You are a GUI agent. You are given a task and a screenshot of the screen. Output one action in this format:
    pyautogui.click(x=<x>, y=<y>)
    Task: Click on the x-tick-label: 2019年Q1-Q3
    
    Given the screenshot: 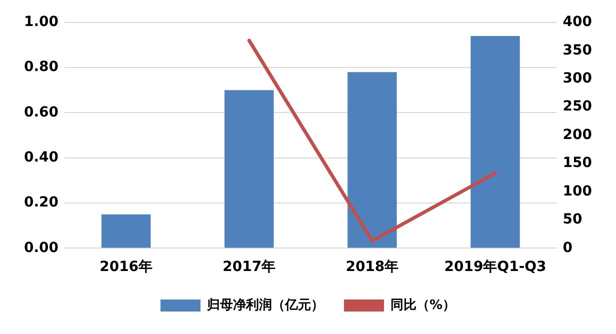 What is the action you would take?
    pyautogui.click(x=495, y=267)
    